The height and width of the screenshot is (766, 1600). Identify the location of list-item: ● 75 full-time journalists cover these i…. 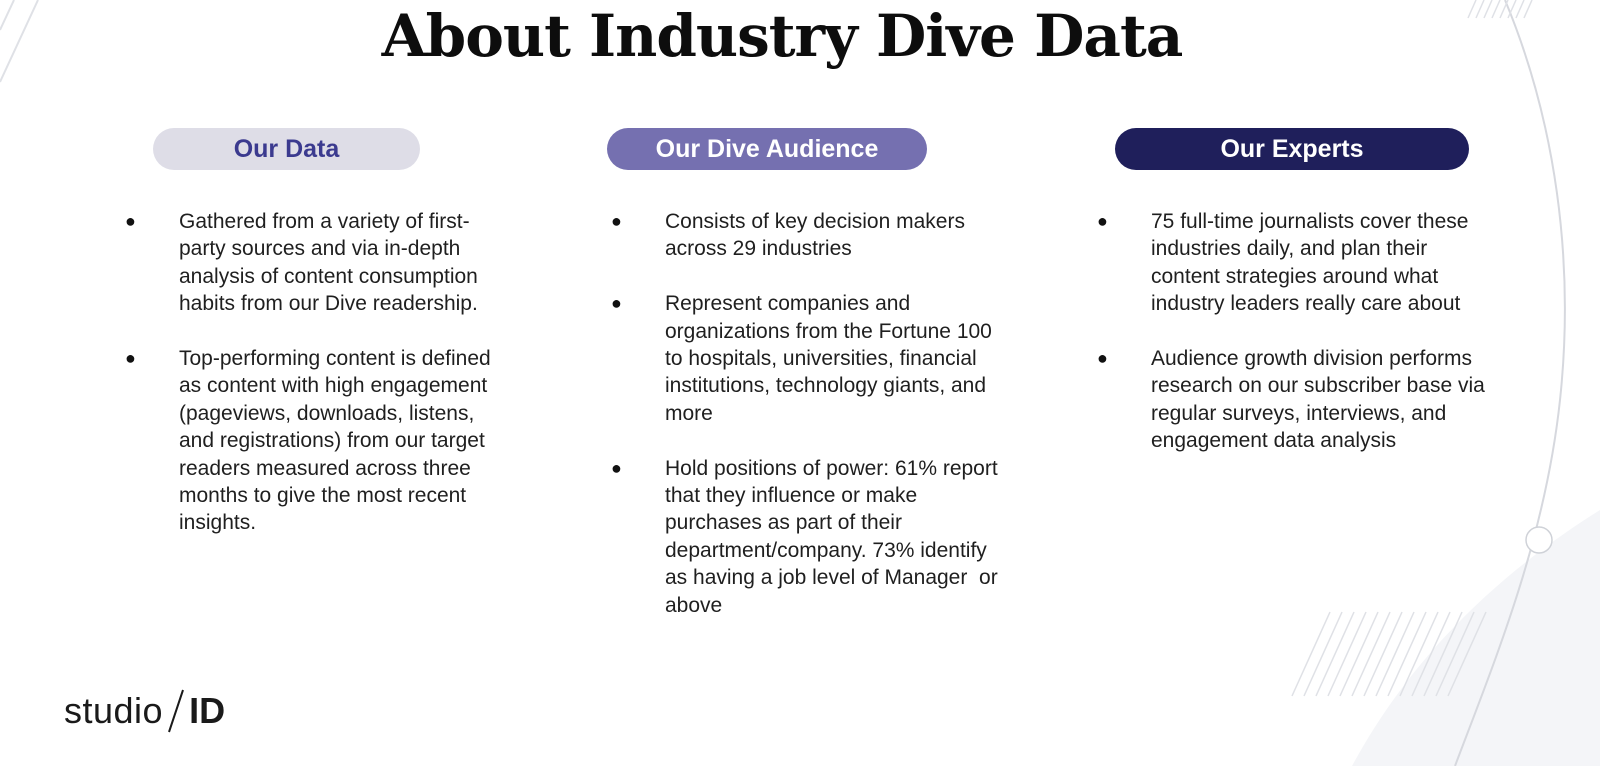
(1299, 263).